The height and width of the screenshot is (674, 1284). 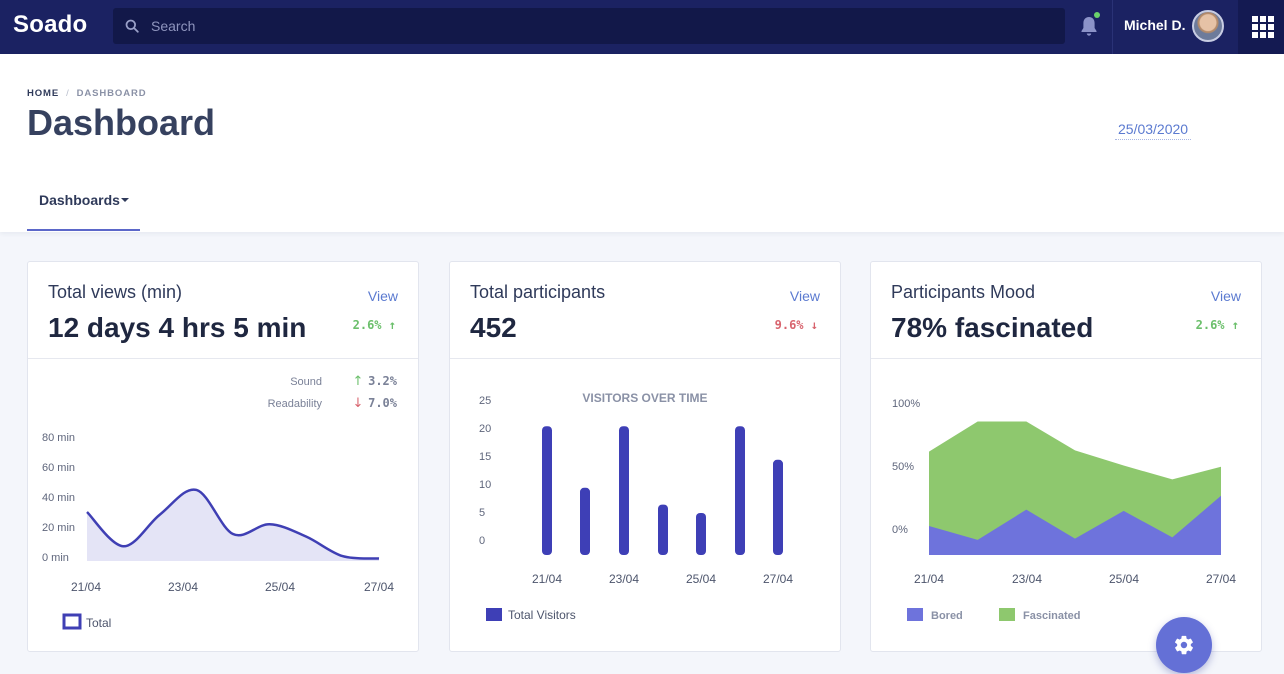 What do you see at coordinates (542, 615) in the screenshot?
I see `legend-label: Total Visitors` at bounding box center [542, 615].